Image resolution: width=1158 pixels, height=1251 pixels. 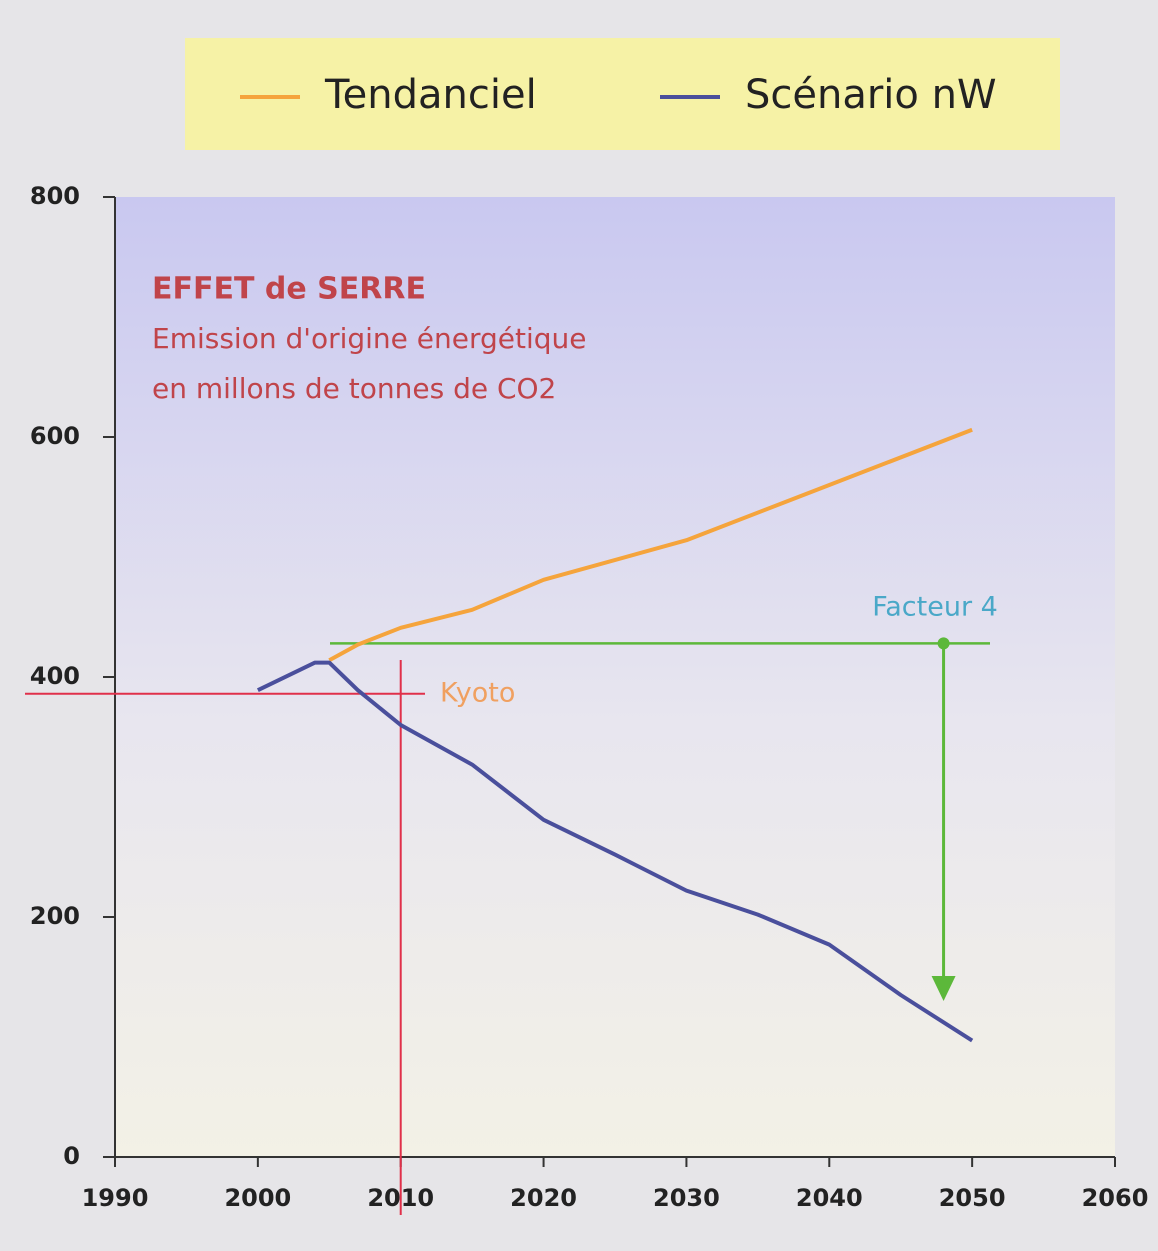 What do you see at coordinates (369, 338) in the screenshot?
I see `chart-subtitle: Emission d'origine énergétique` at bounding box center [369, 338].